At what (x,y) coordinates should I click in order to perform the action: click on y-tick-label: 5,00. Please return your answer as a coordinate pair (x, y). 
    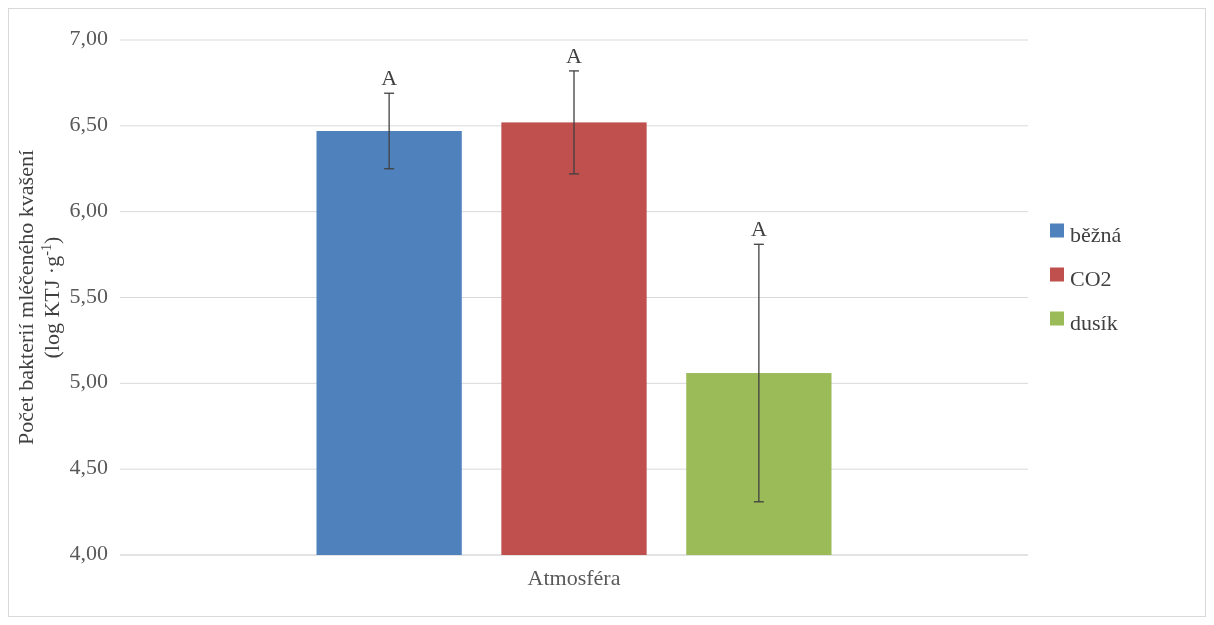
    Looking at the image, I should click on (88, 381).